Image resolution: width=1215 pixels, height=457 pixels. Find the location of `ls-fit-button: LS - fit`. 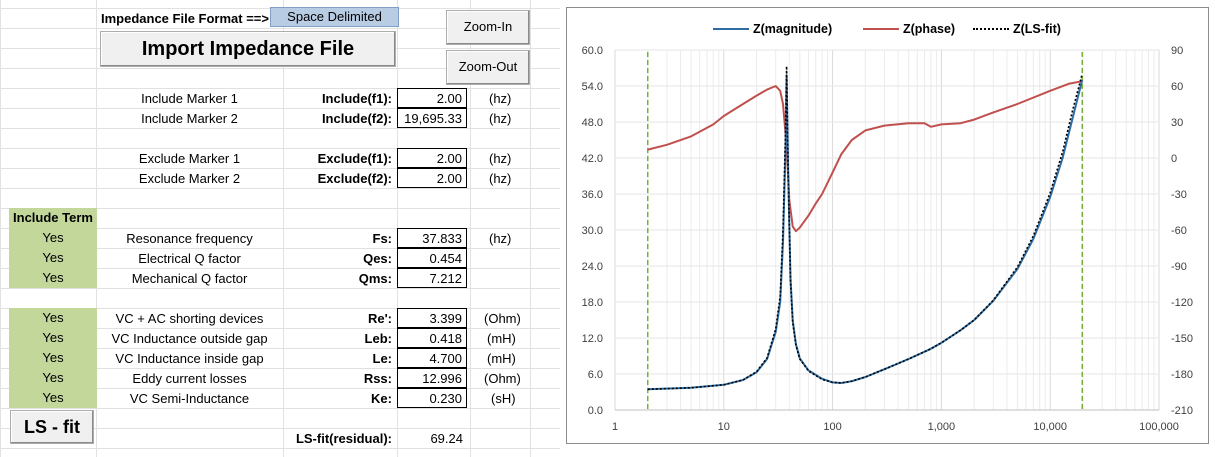

ls-fit-button: LS - fit is located at coordinates (52, 427).